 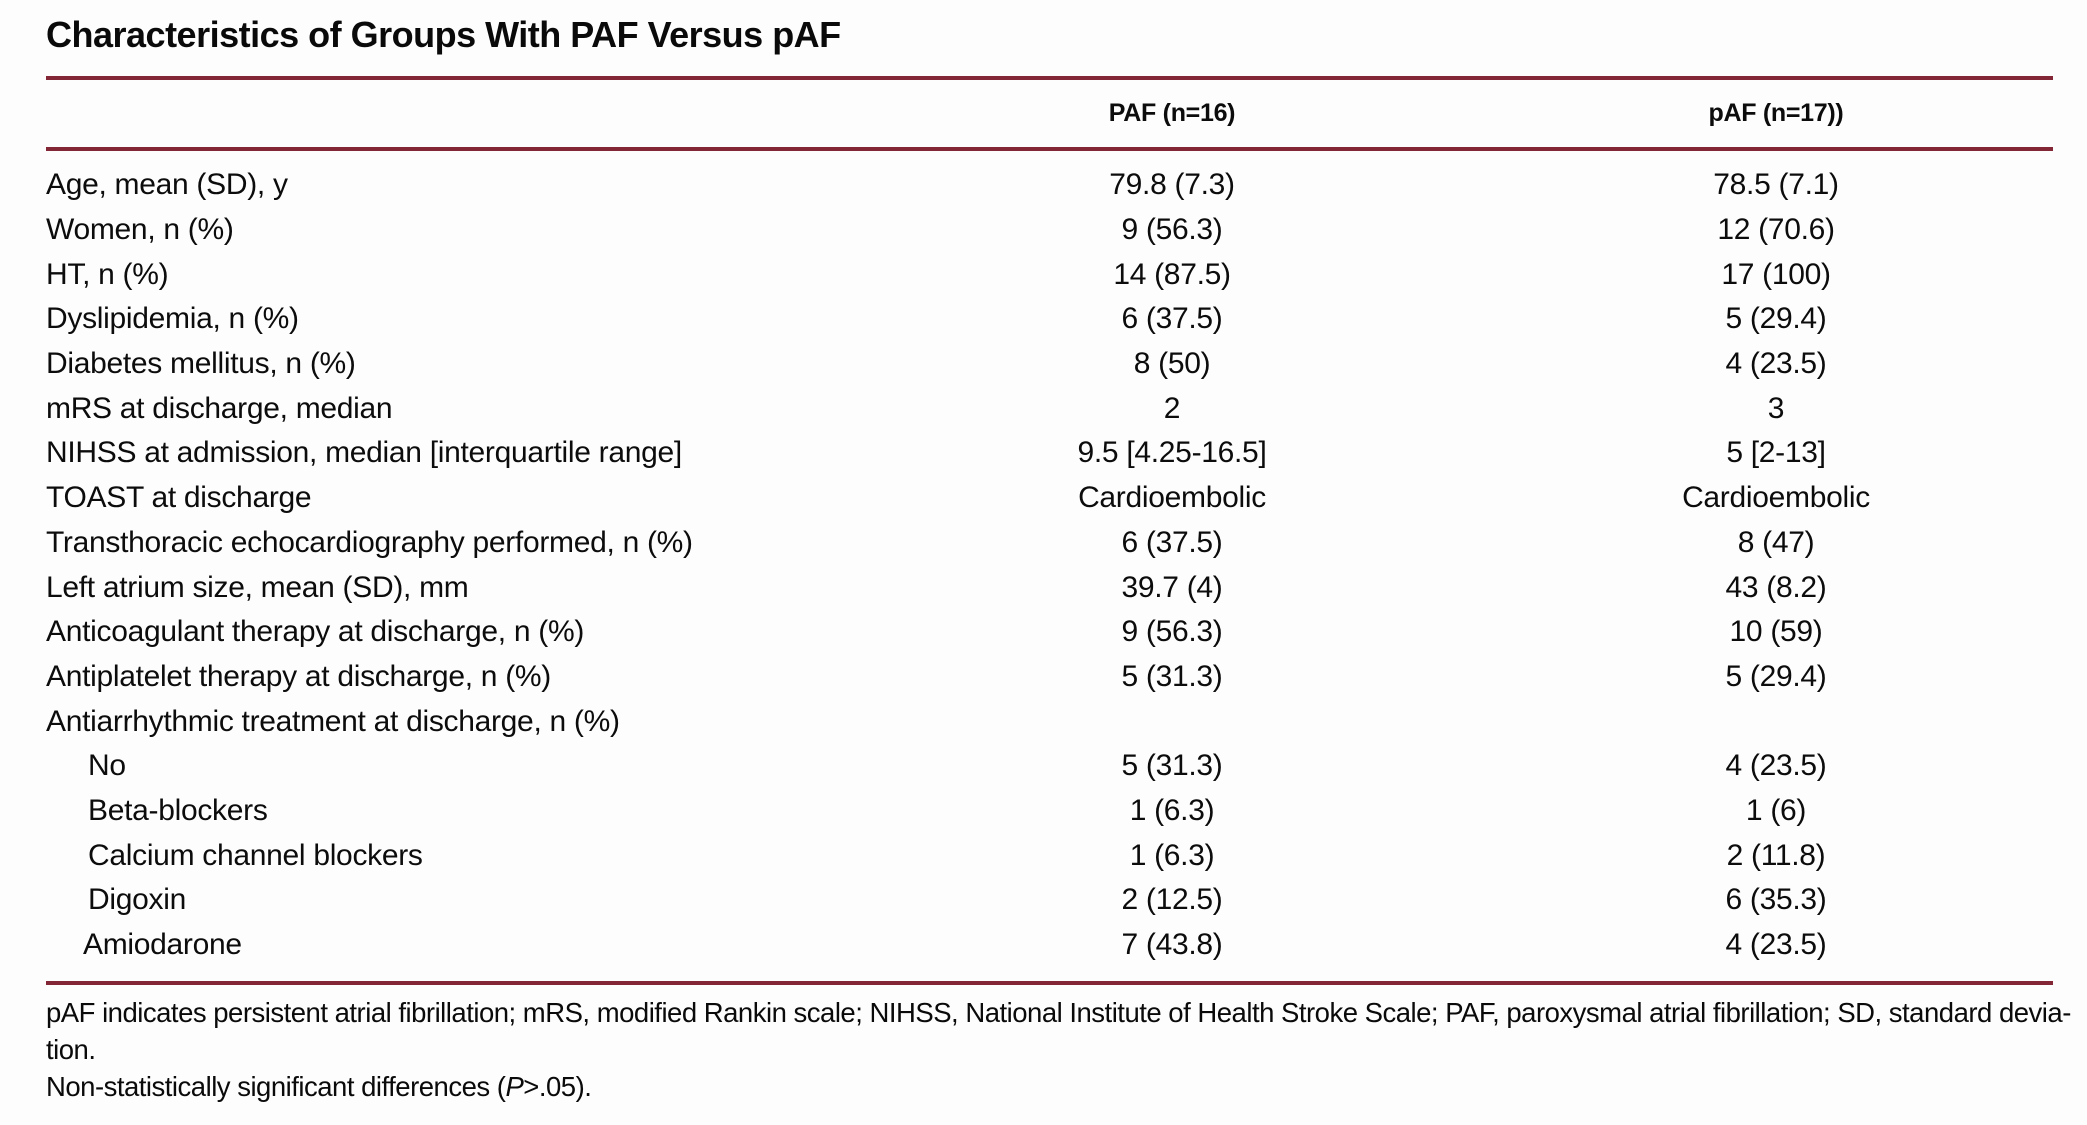 I want to click on ppaf-value: 12 (70.6), so click(x=1776, y=230).